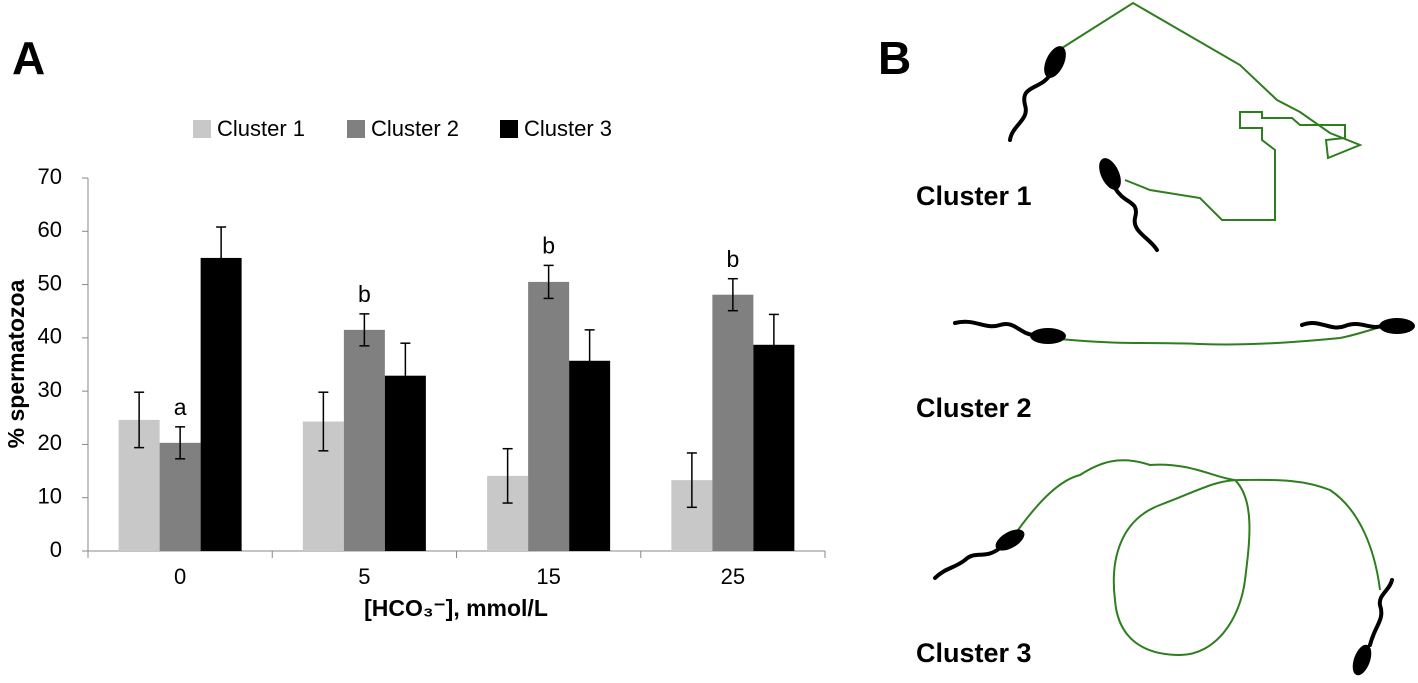 The image size is (1418, 683). I want to click on significance-label: a, so click(180, 407).